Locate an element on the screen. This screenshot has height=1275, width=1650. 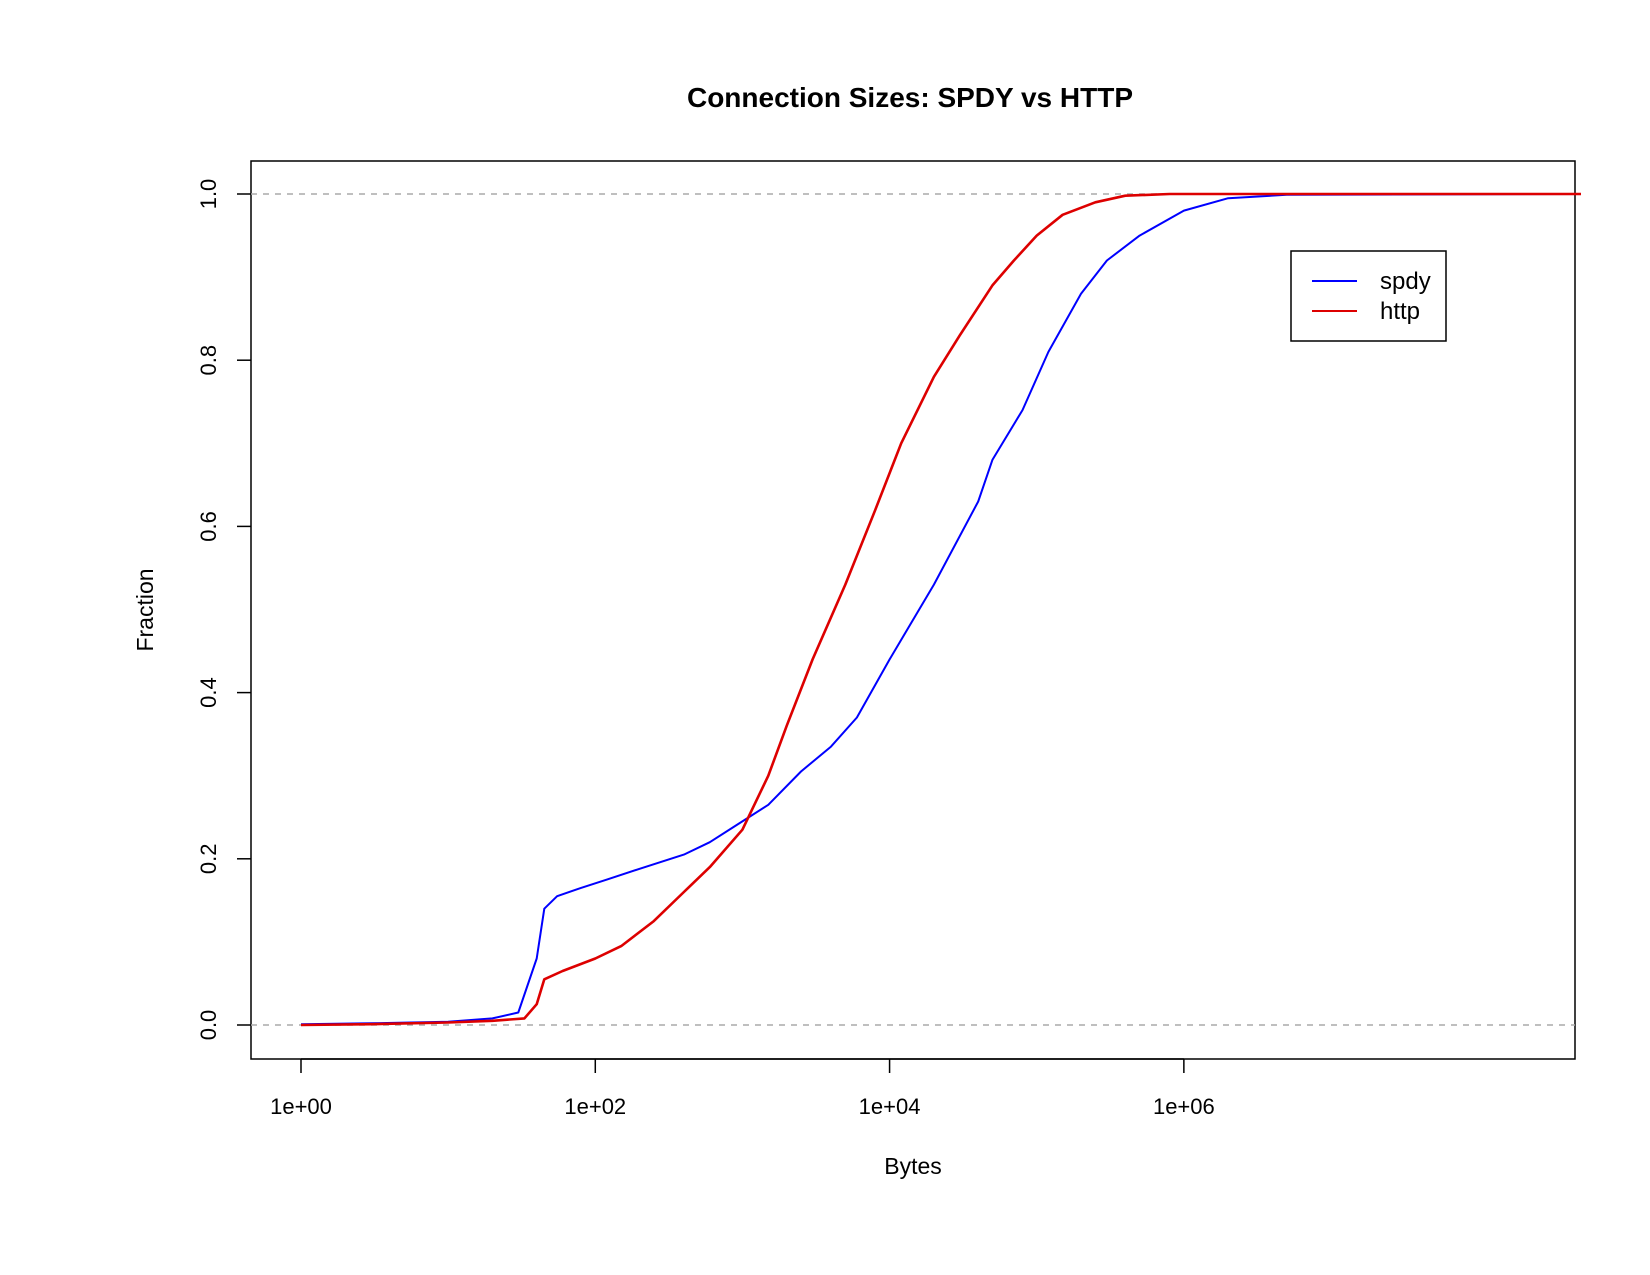
x-tick-label: 1e+00 is located at coordinates (301, 1106).